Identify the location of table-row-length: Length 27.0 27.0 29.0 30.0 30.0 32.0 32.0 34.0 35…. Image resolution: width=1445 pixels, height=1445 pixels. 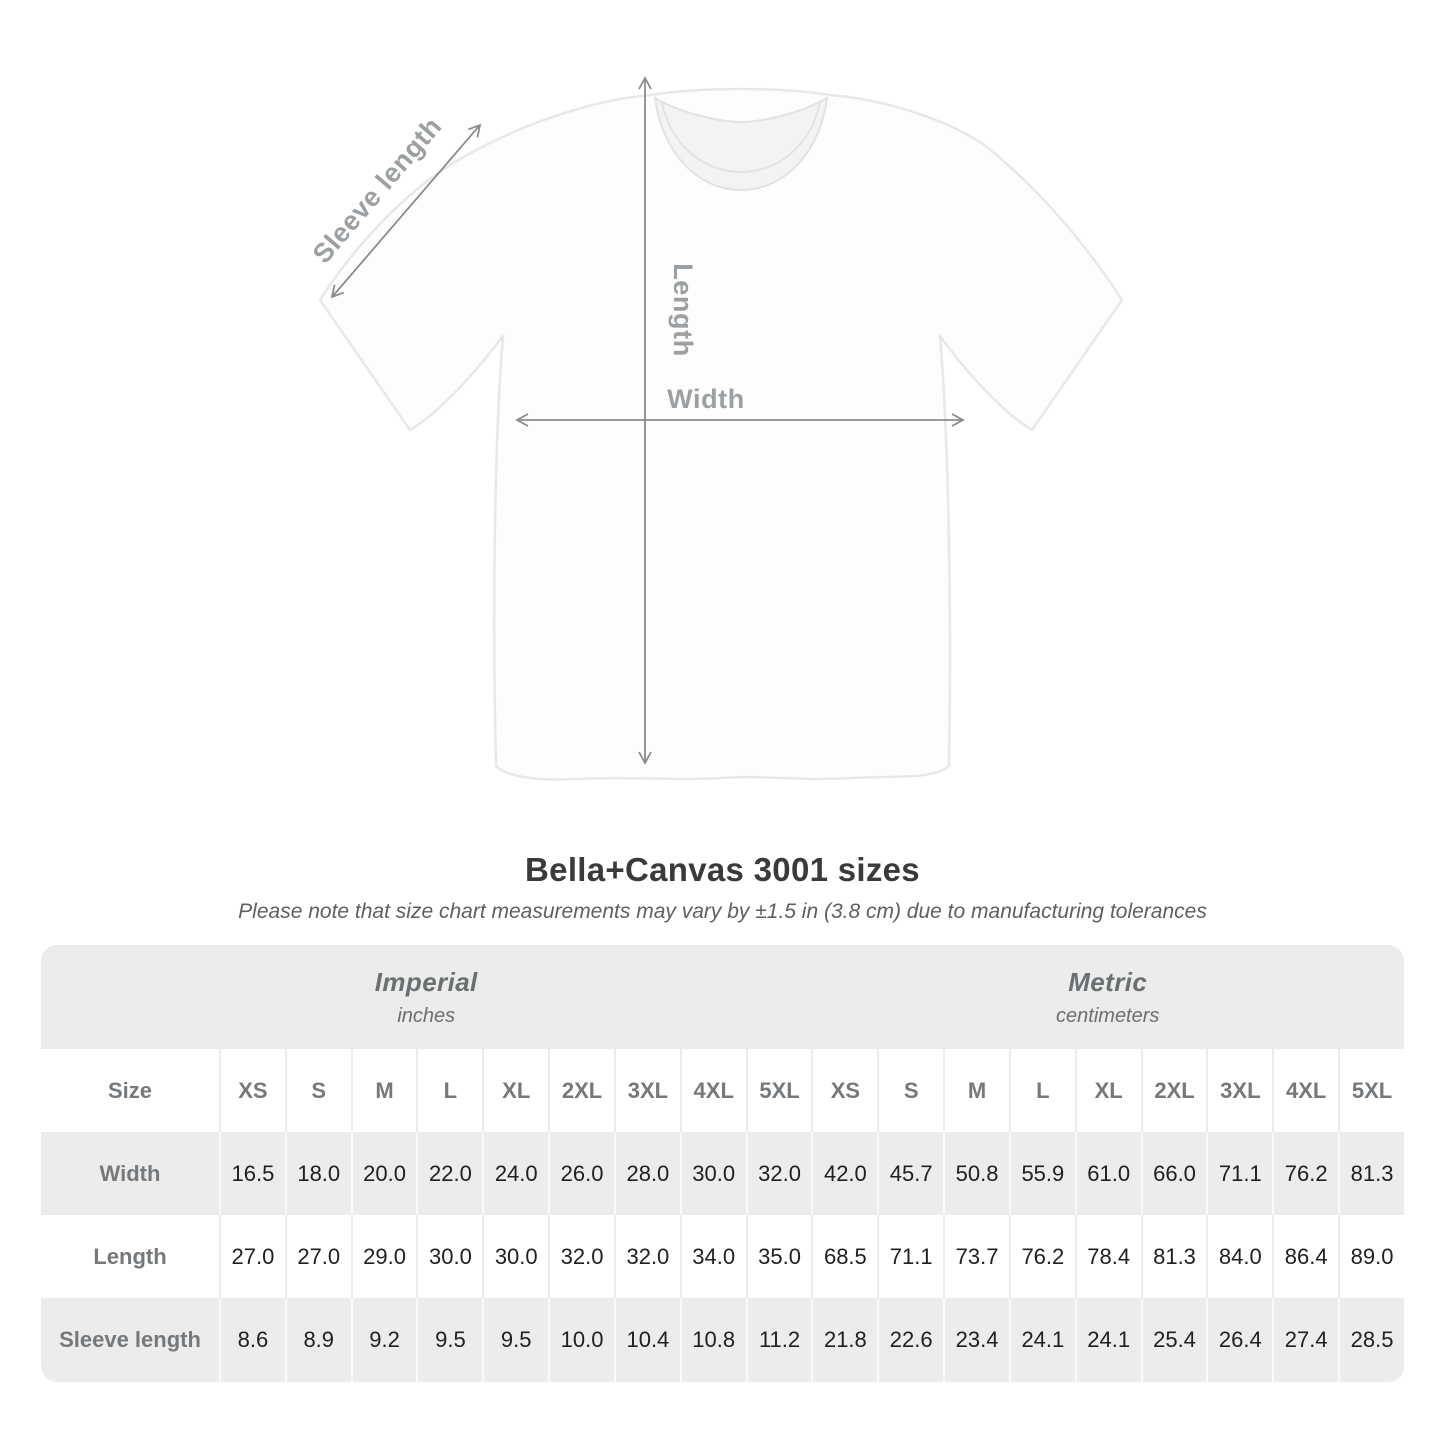
(722, 1256).